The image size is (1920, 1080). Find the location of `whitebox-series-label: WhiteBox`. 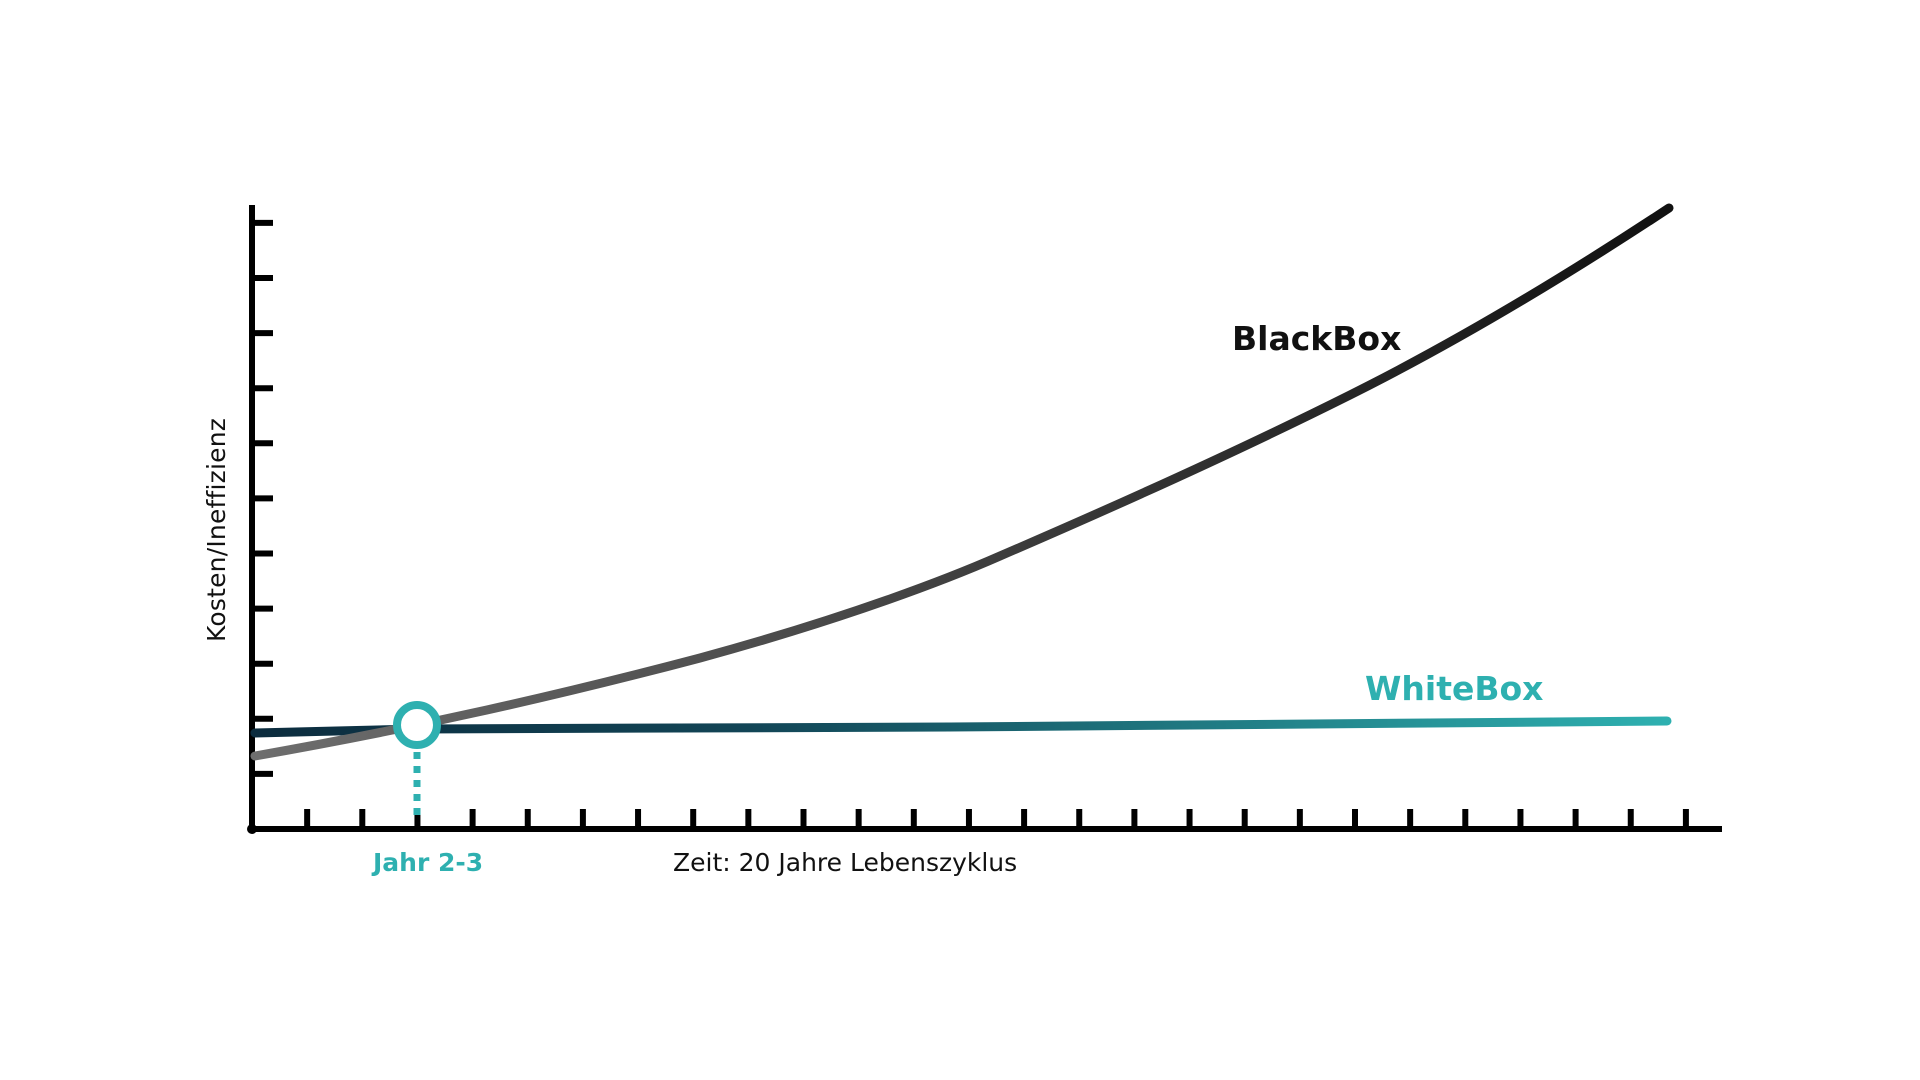

whitebox-series-label: WhiteBox is located at coordinates (1454, 688).